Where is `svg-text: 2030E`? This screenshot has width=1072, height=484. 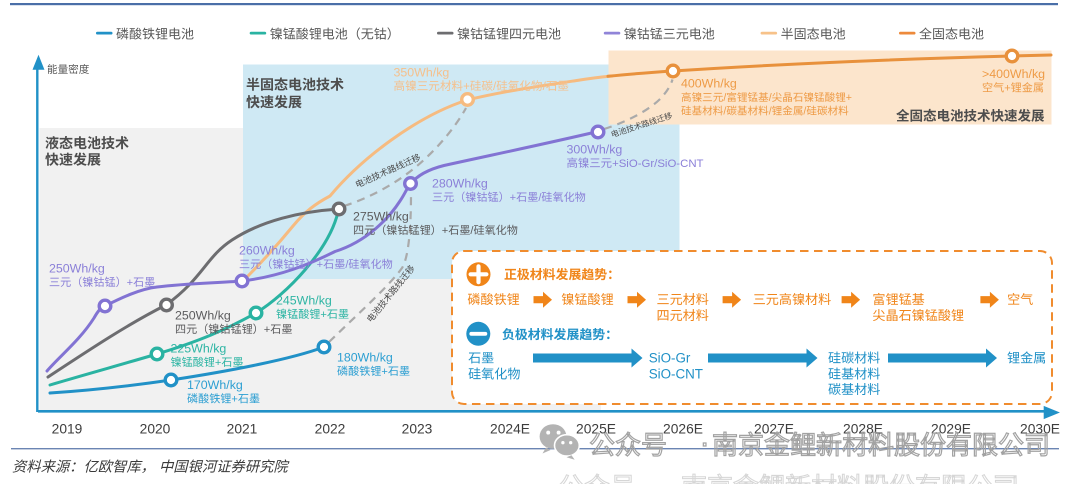
svg-text: 2030E is located at coordinates (1040, 429).